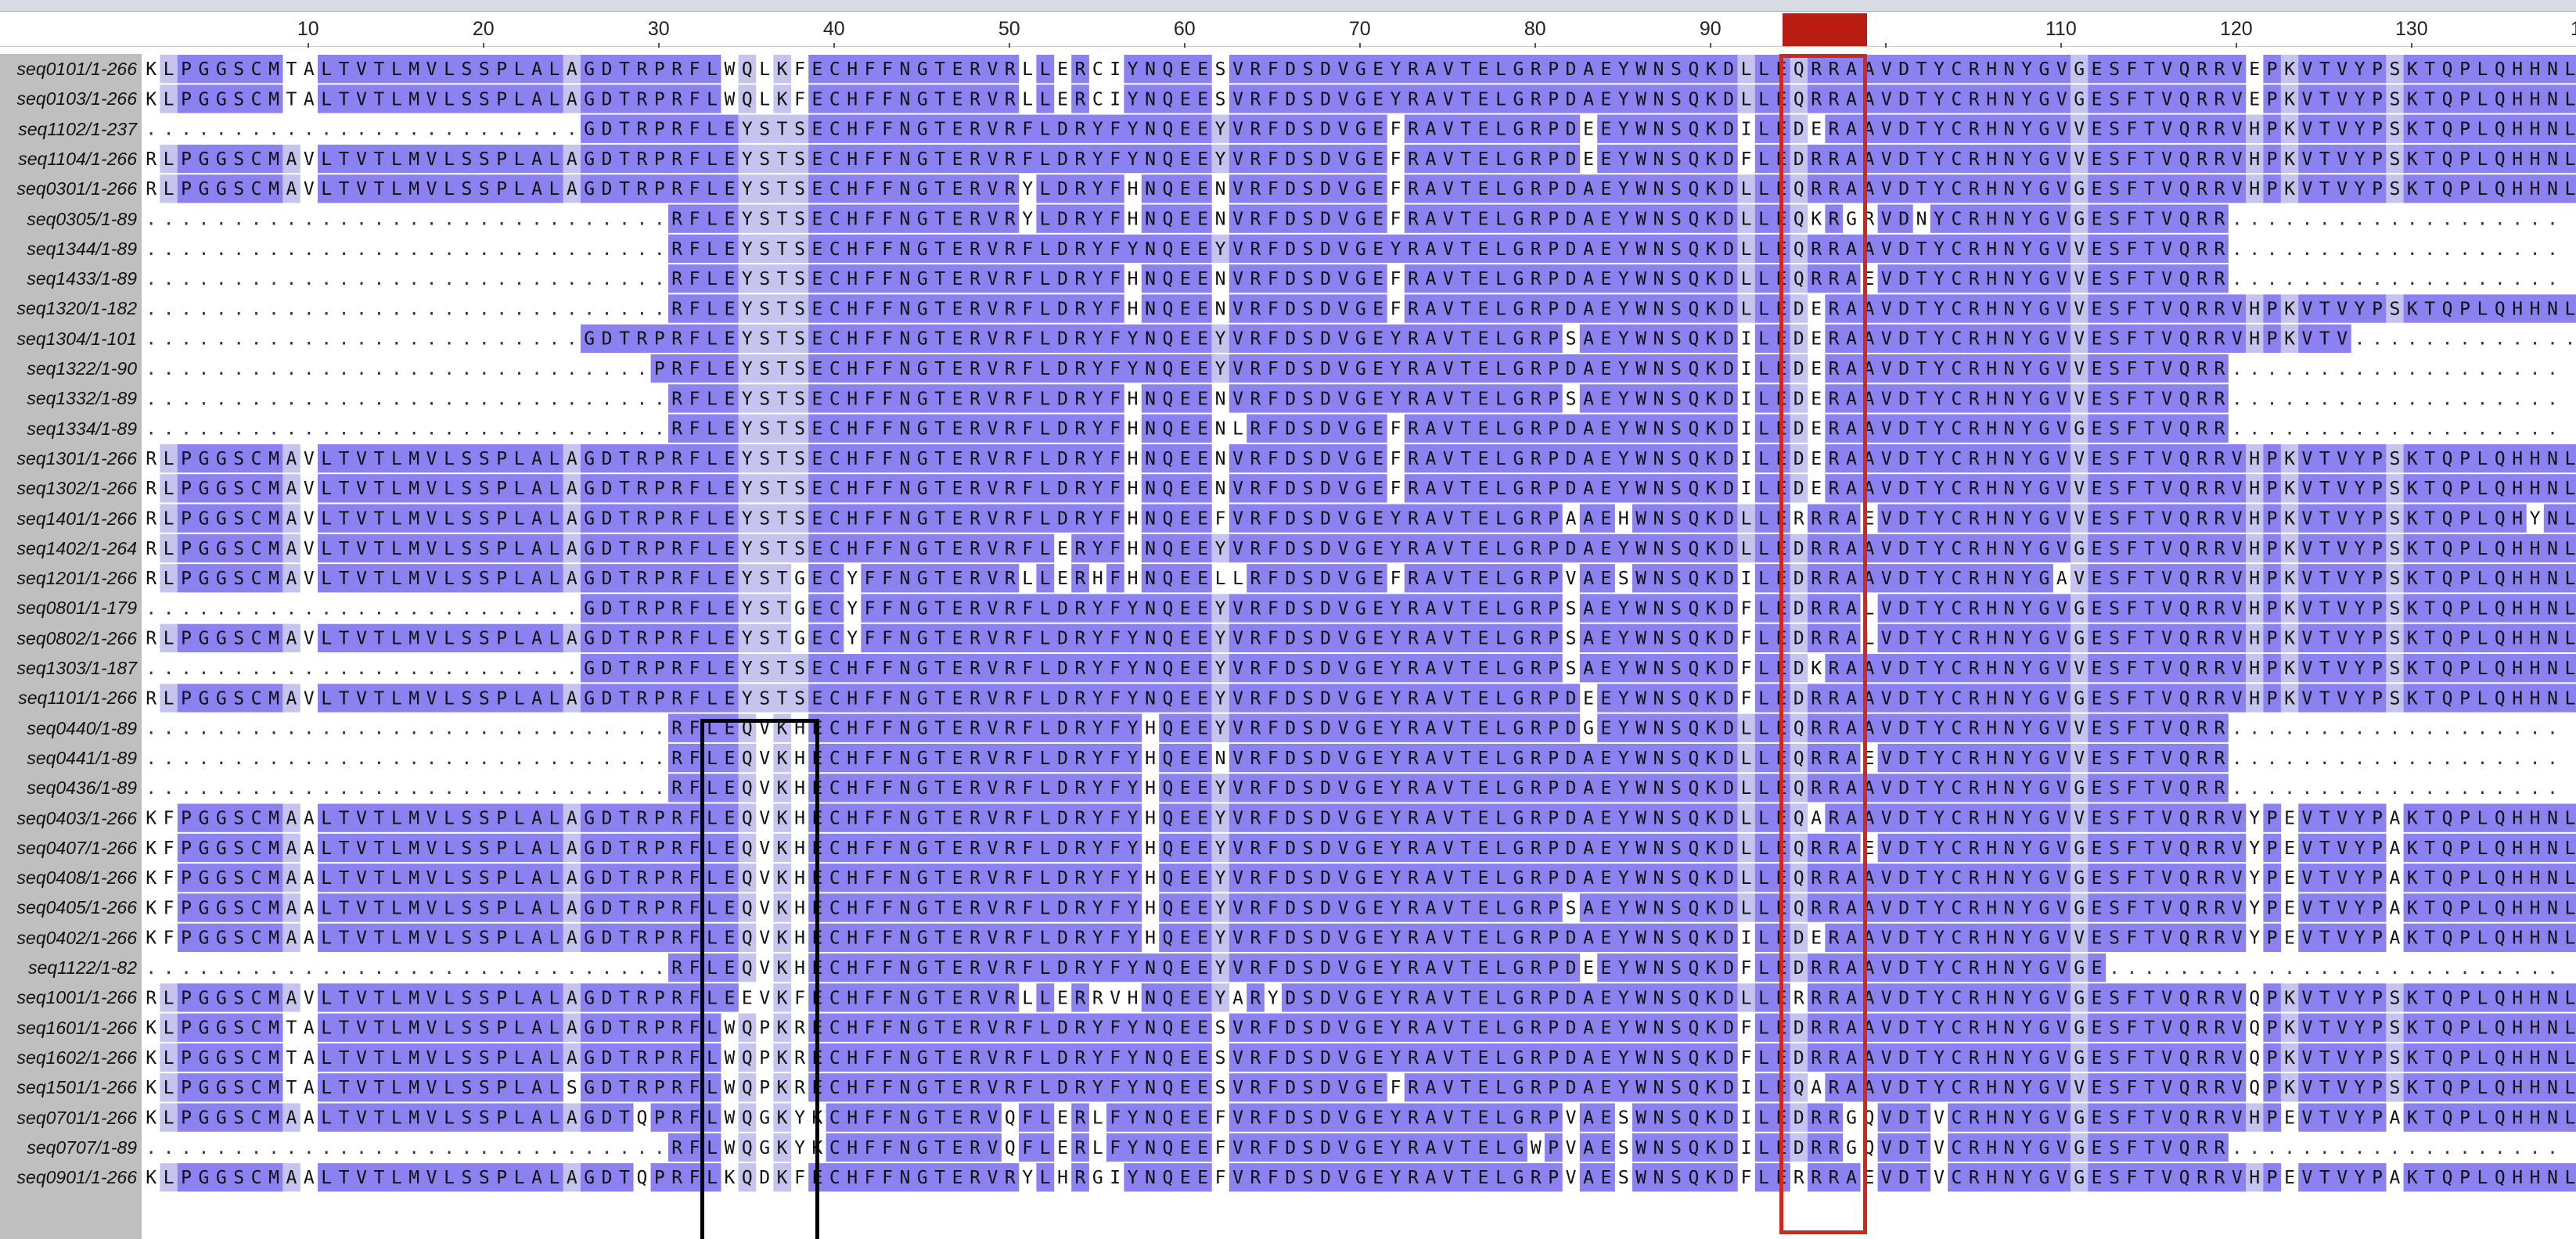  I want to click on sequence-name: seq1201/1-266, so click(77, 578).